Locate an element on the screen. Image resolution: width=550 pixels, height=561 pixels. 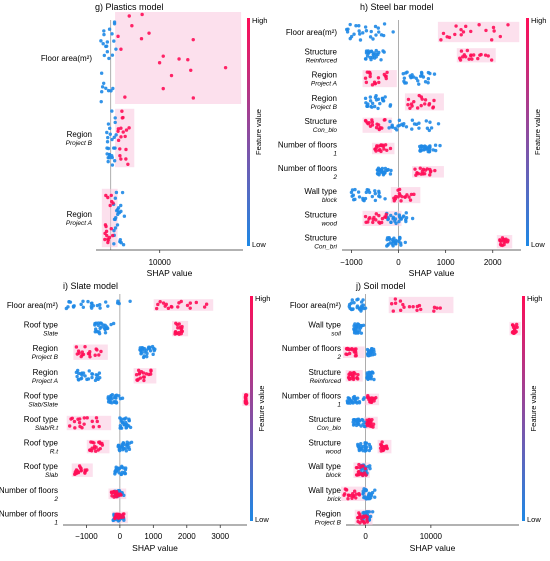
feature-sub: 2 is located at coordinates (334, 177).